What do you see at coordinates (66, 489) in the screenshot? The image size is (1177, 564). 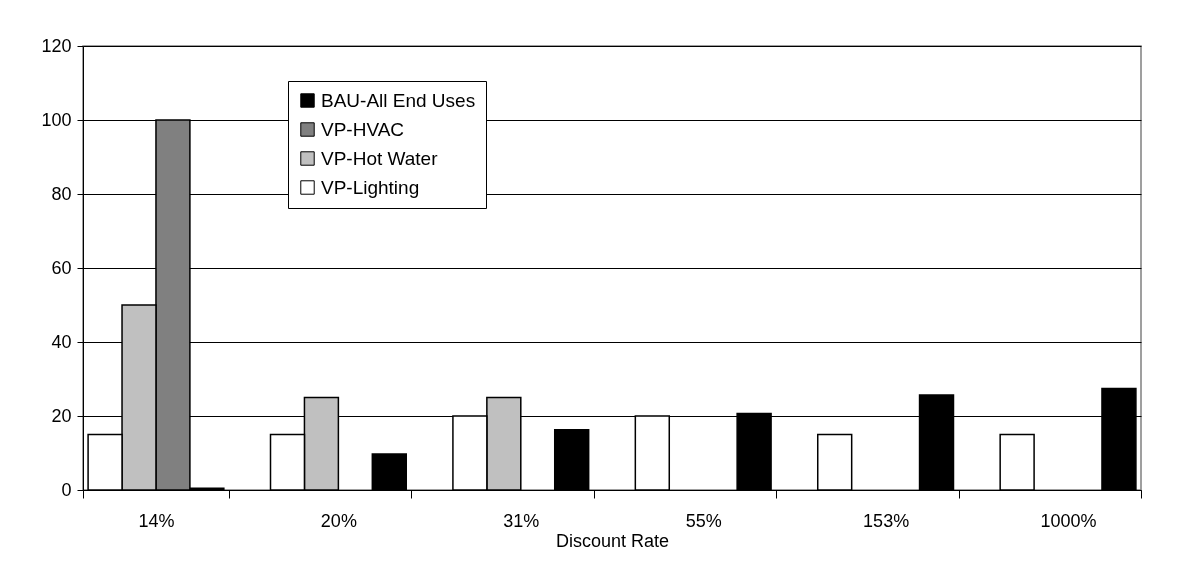 I see `y-tick-label: 0` at bounding box center [66, 489].